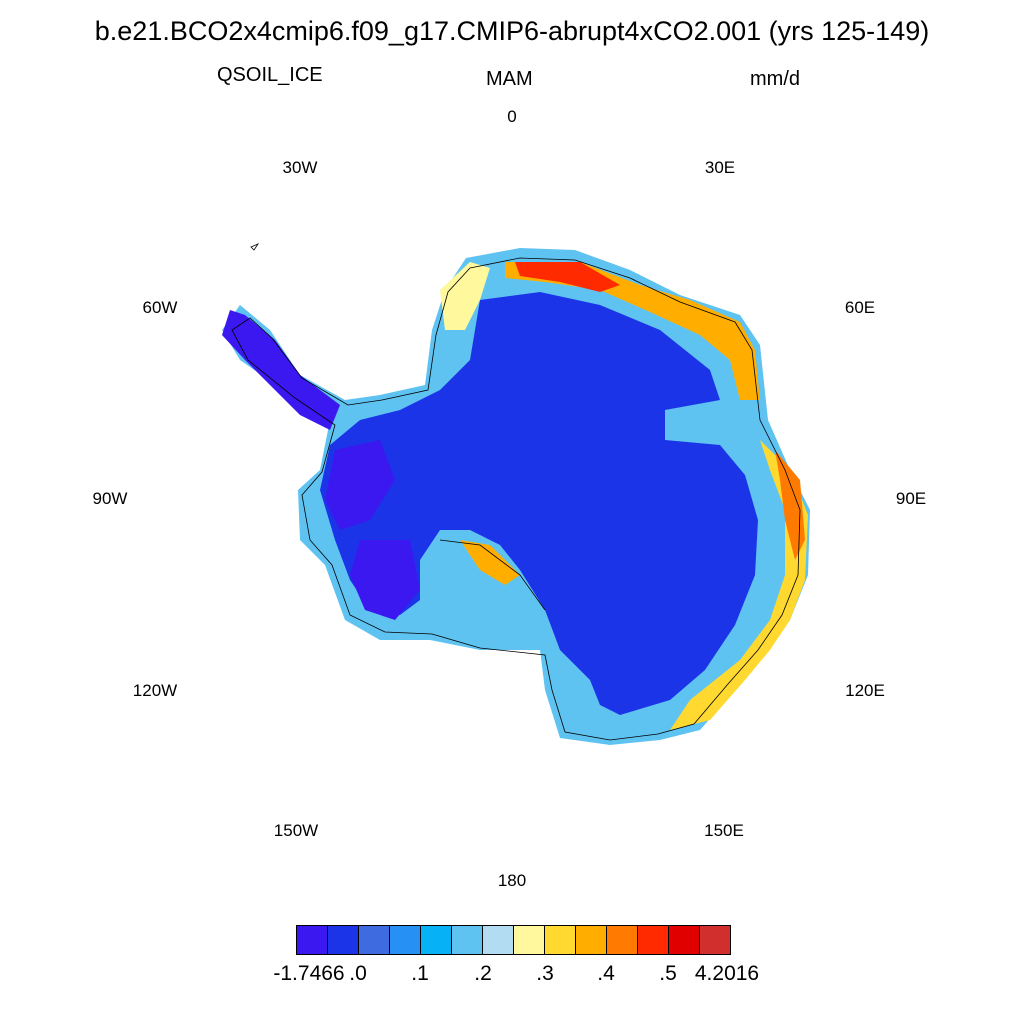 This screenshot has width=1024, height=1024. What do you see at coordinates (911, 498) in the screenshot?
I see `lon-label-90e: 90E` at bounding box center [911, 498].